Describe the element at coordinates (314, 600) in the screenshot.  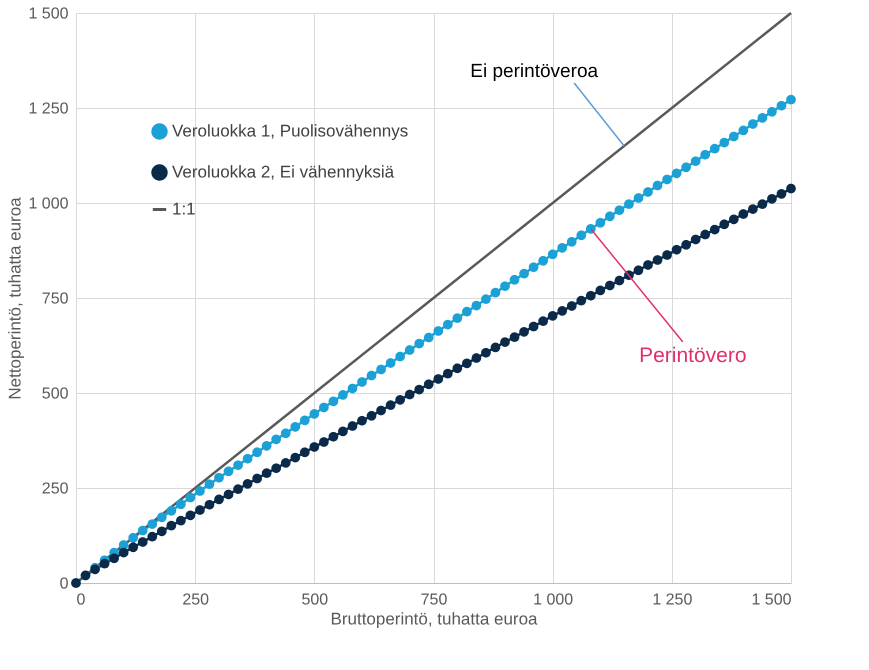
I see `x-tick-label: 500` at that location.